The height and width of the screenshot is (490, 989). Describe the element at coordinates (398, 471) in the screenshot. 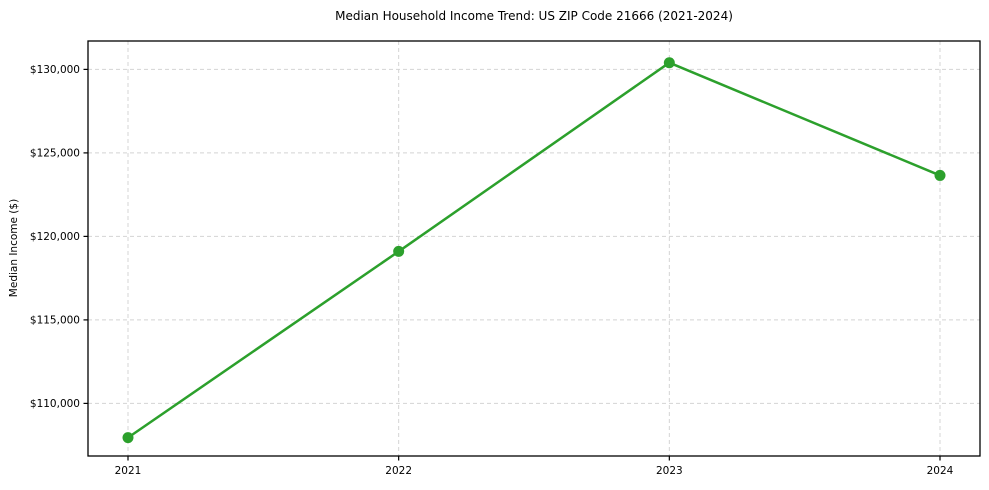

I see `x-tick-label: 2022` at that location.